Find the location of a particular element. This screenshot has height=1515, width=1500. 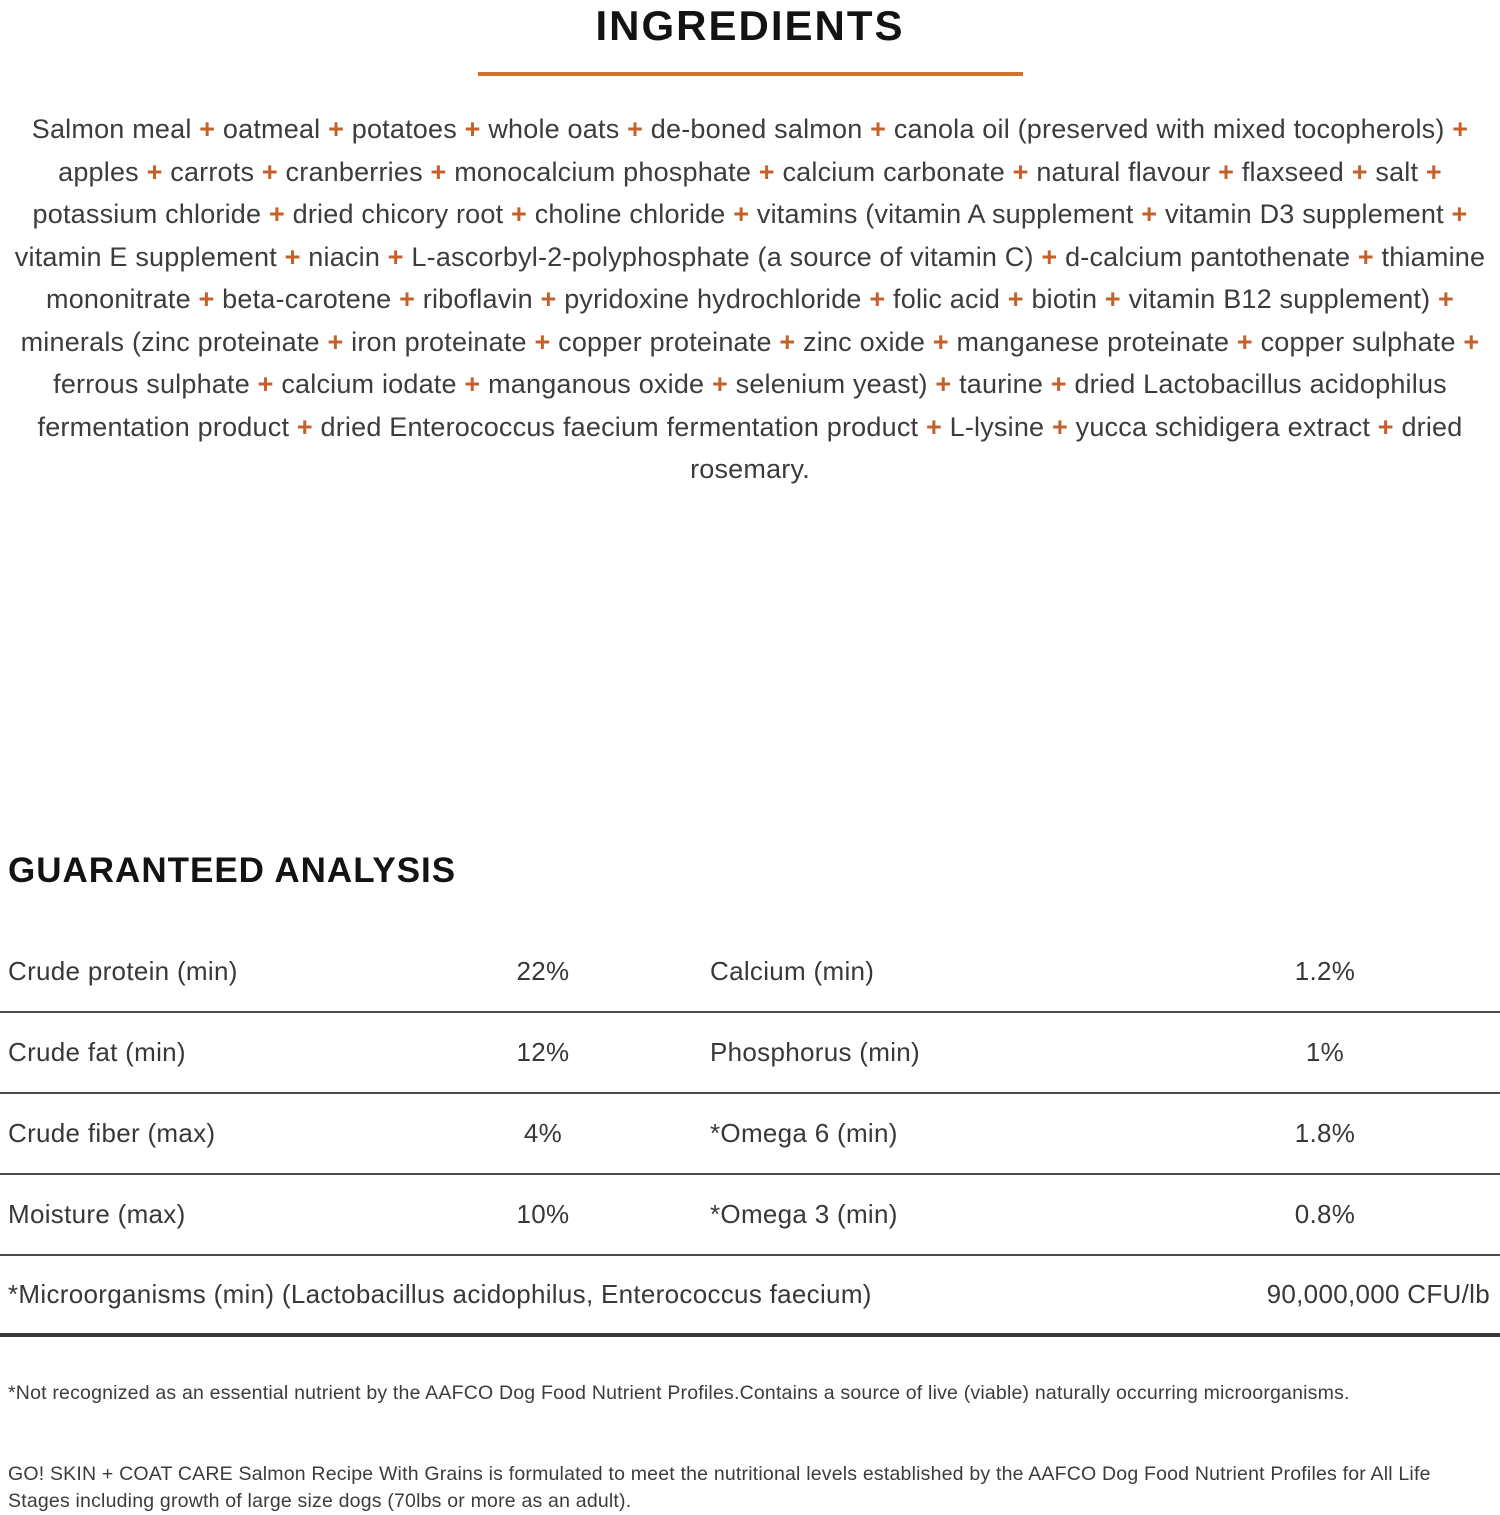

ingredient-item: dried rosemary. is located at coordinates (1076, 448).